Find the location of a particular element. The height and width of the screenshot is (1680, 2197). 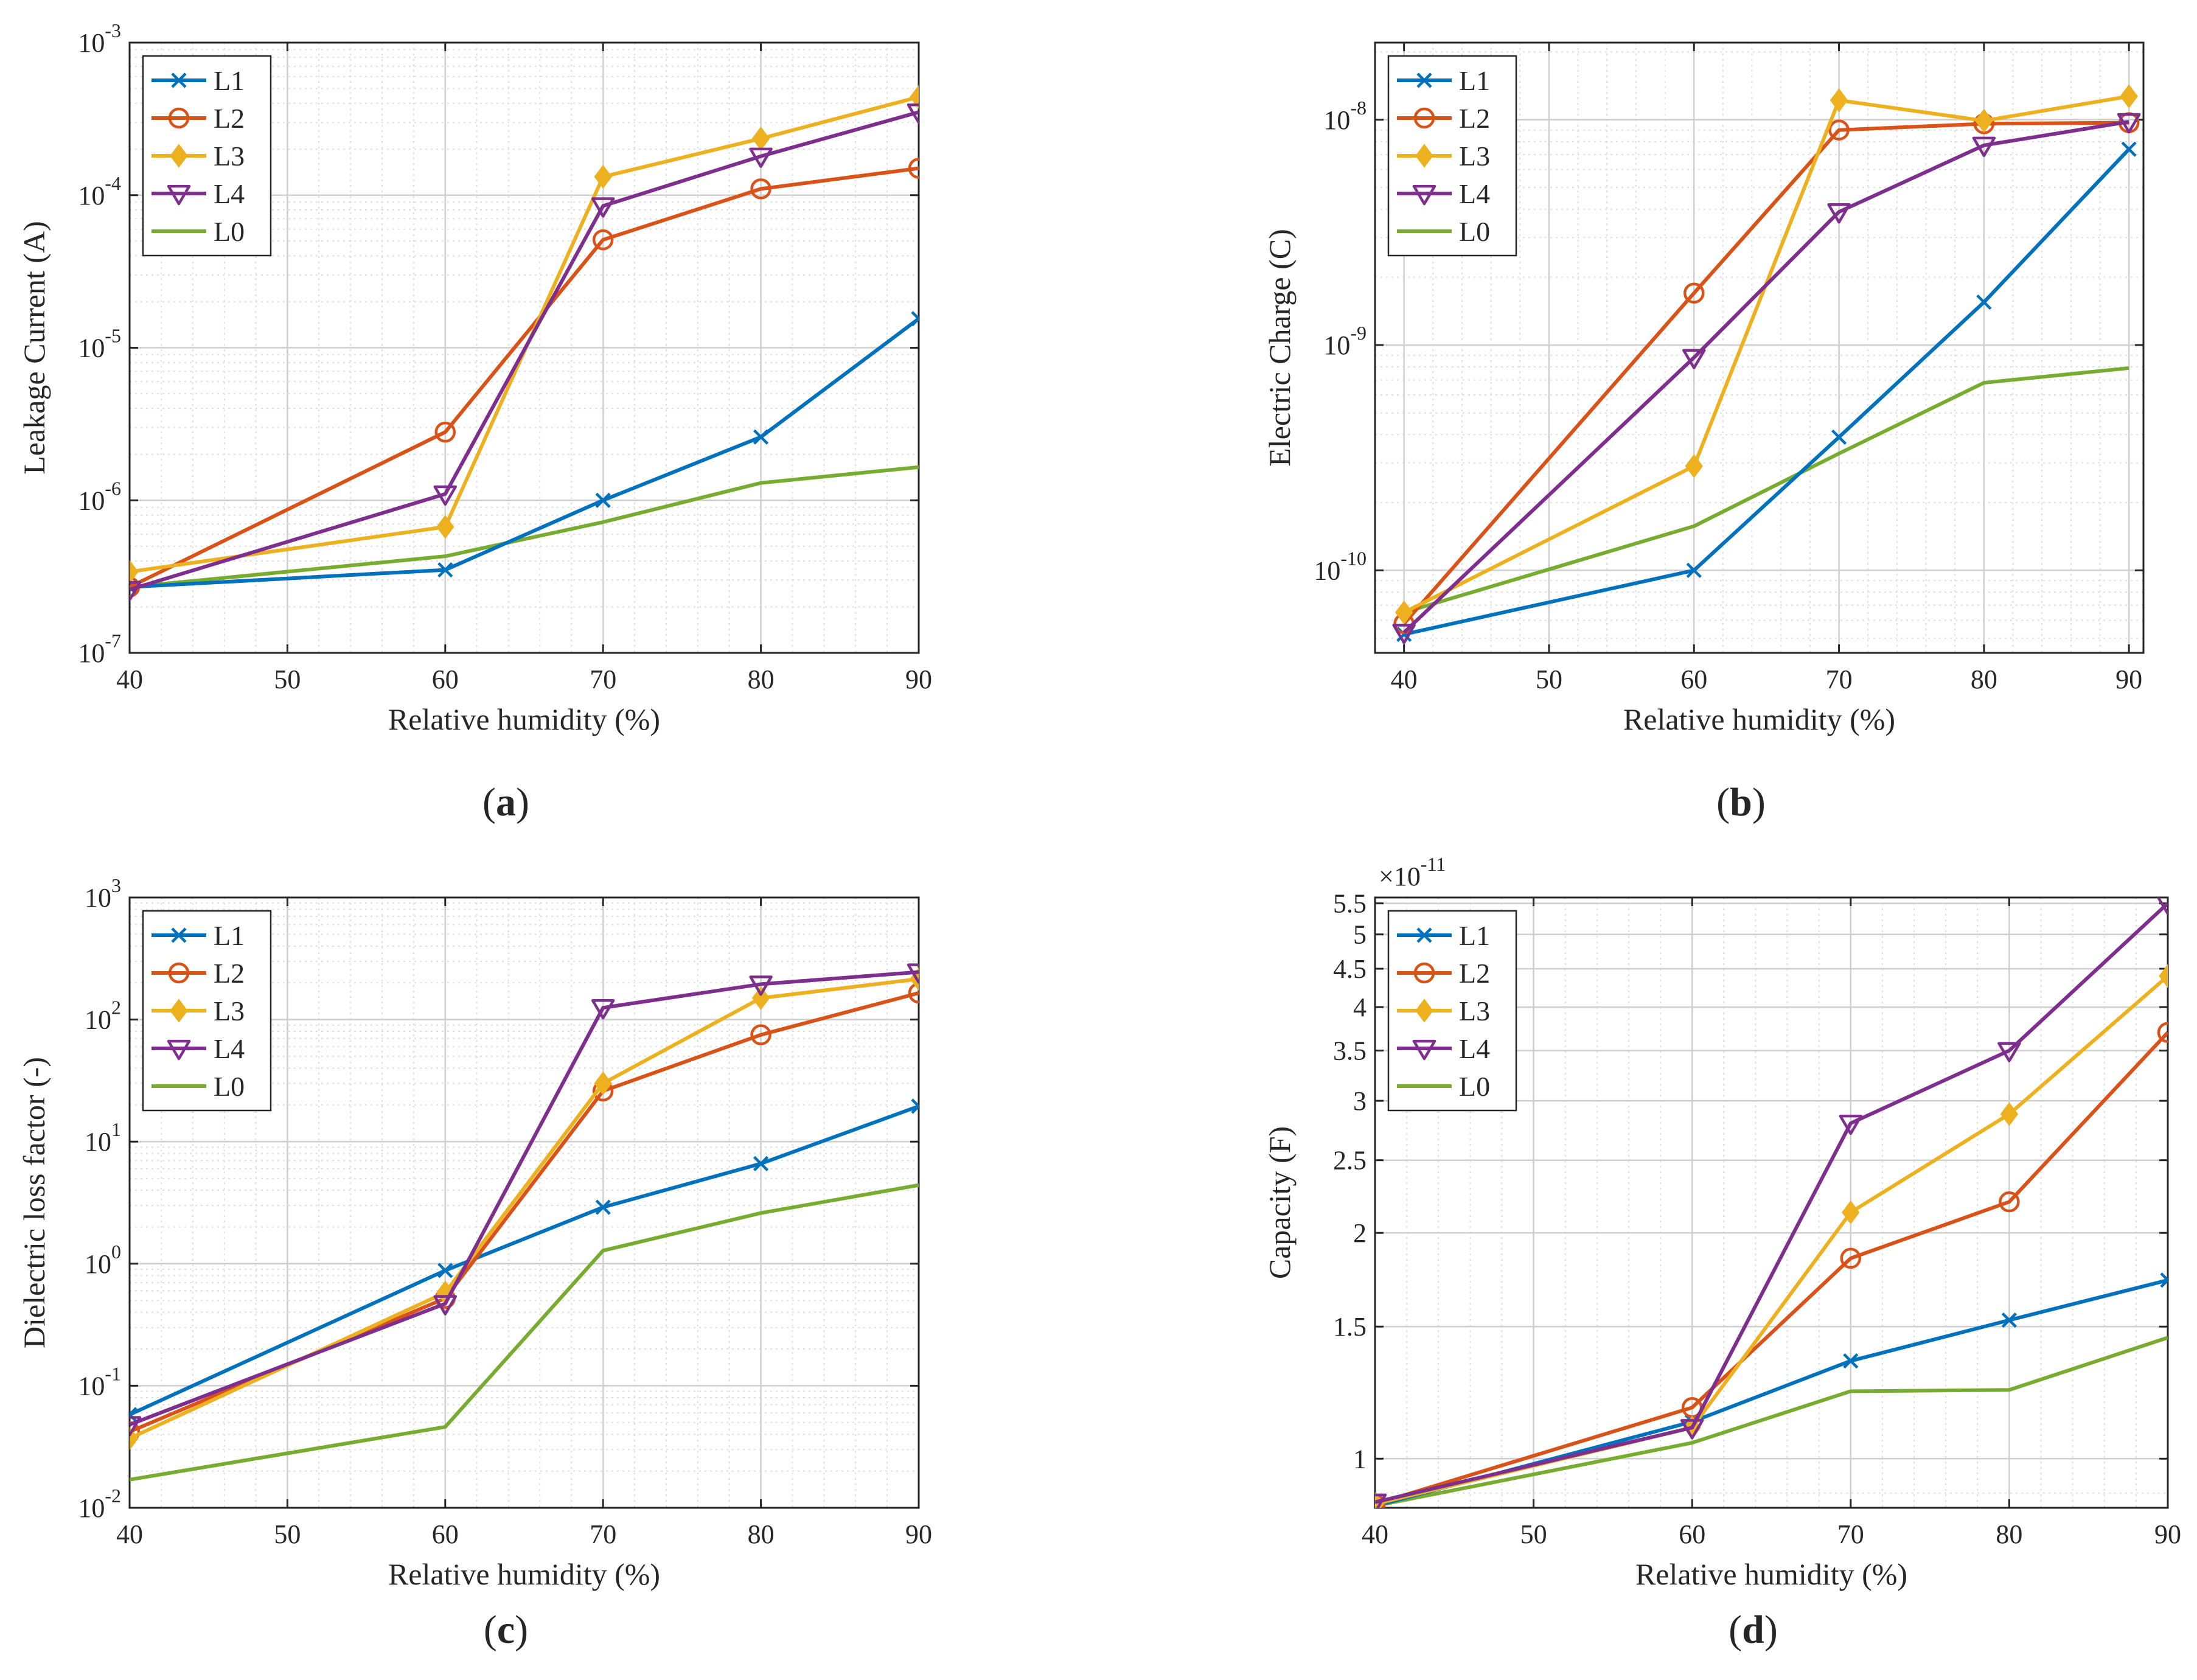

caption-open-paren: ( is located at coordinates (1736, 1630).